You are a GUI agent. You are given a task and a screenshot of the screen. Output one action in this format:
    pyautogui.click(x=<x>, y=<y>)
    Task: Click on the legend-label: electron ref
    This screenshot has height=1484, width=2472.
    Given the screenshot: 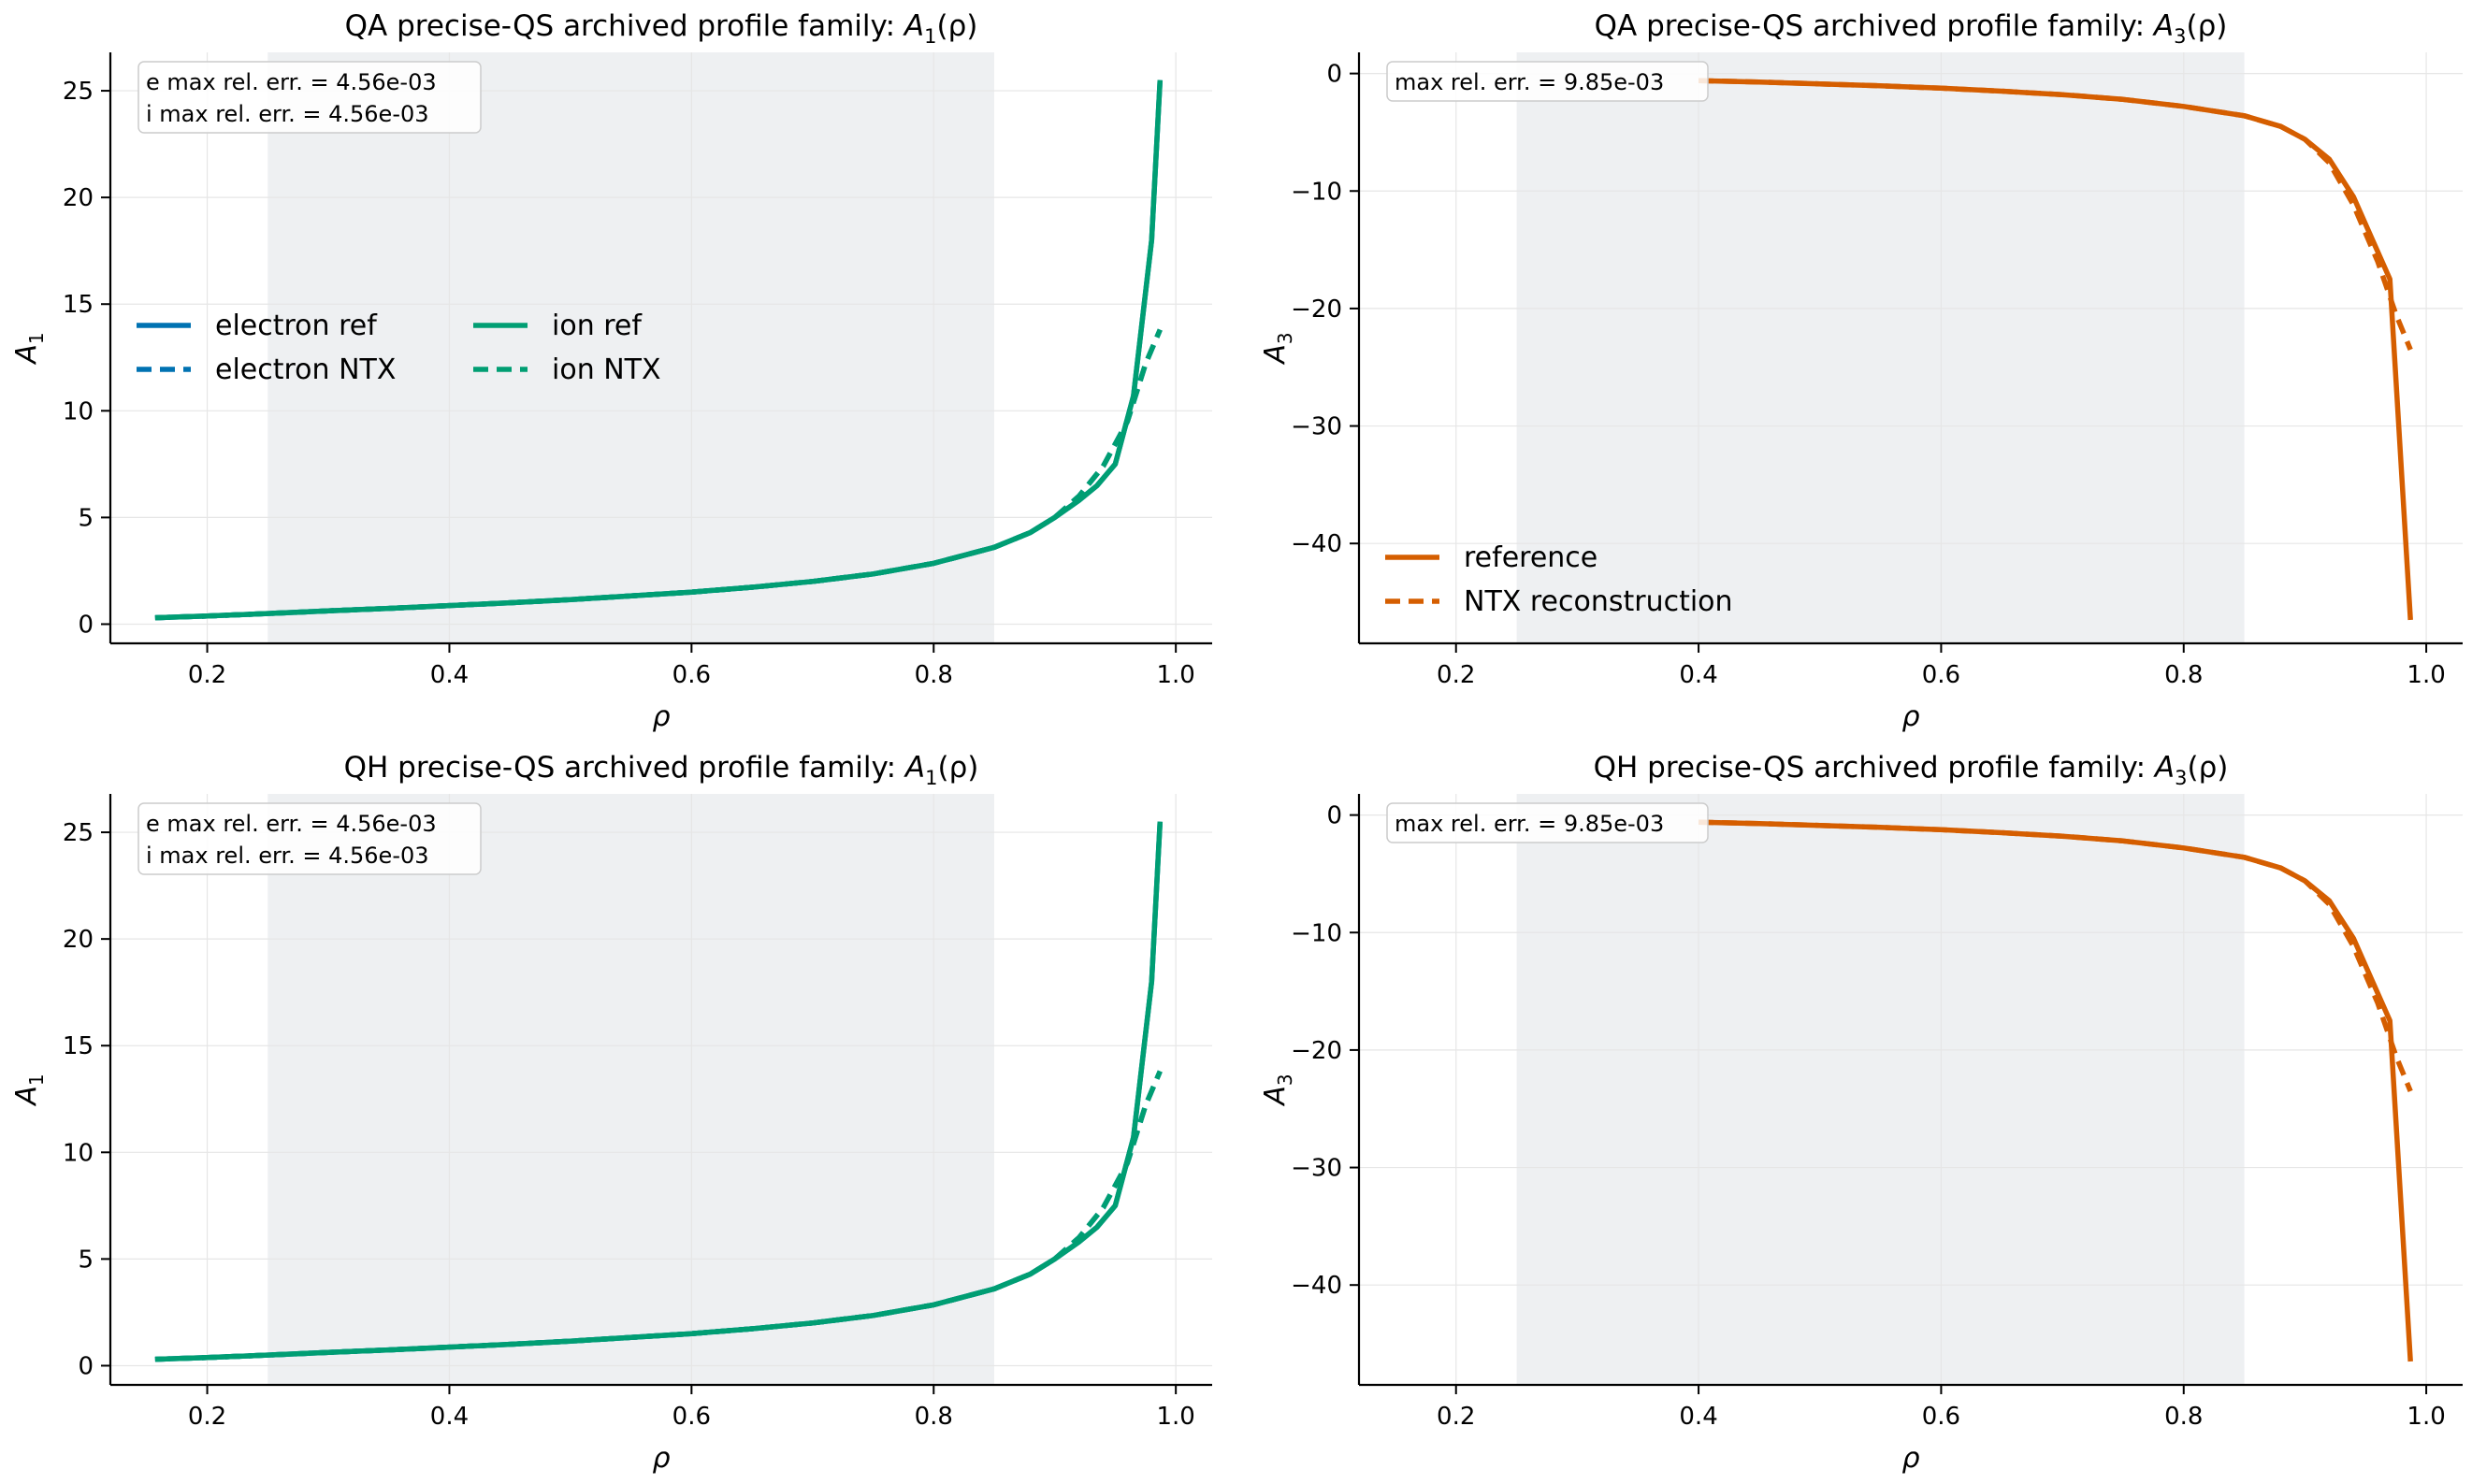 What is the action you would take?
    pyautogui.click(x=296, y=326)
    